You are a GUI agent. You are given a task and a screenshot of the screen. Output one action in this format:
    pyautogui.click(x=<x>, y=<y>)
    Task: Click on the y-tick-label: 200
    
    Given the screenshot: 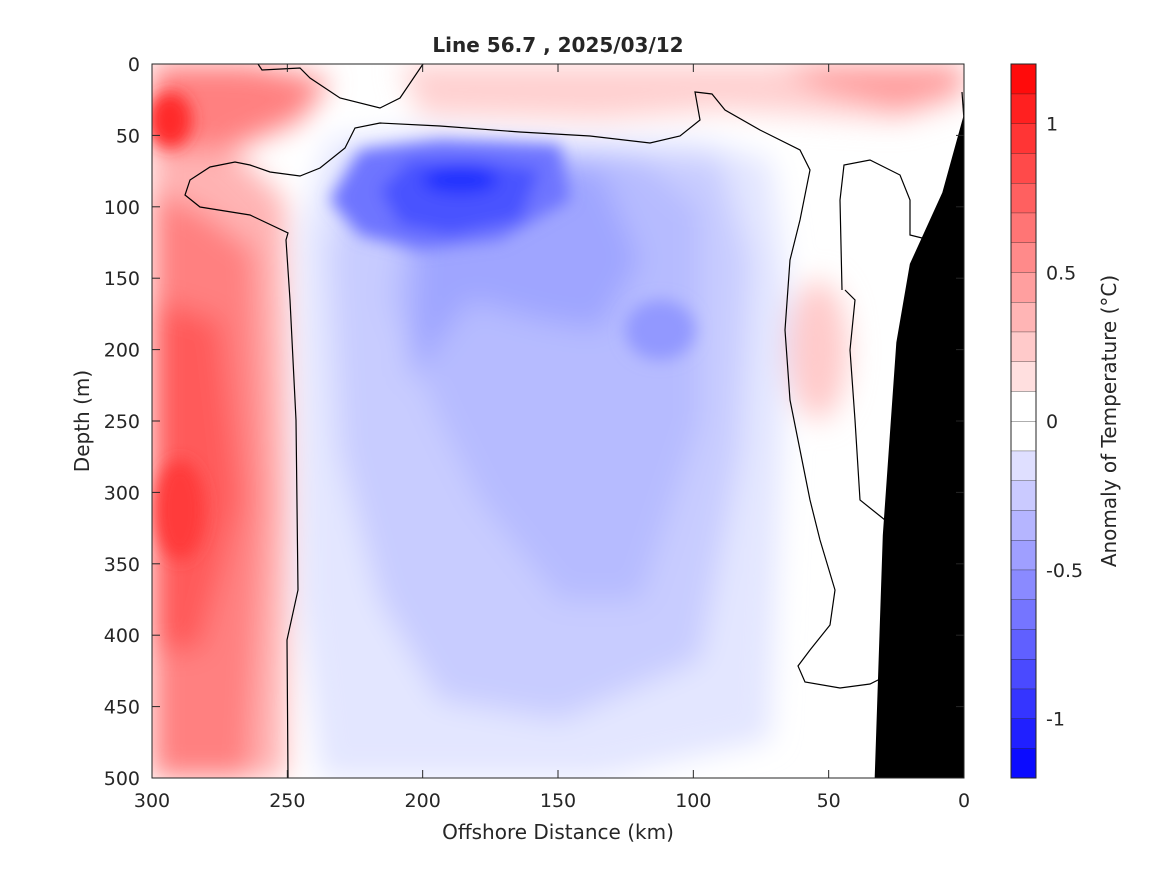 What is the action you would take?
    pyautogui.click(x=122, y=351)
    